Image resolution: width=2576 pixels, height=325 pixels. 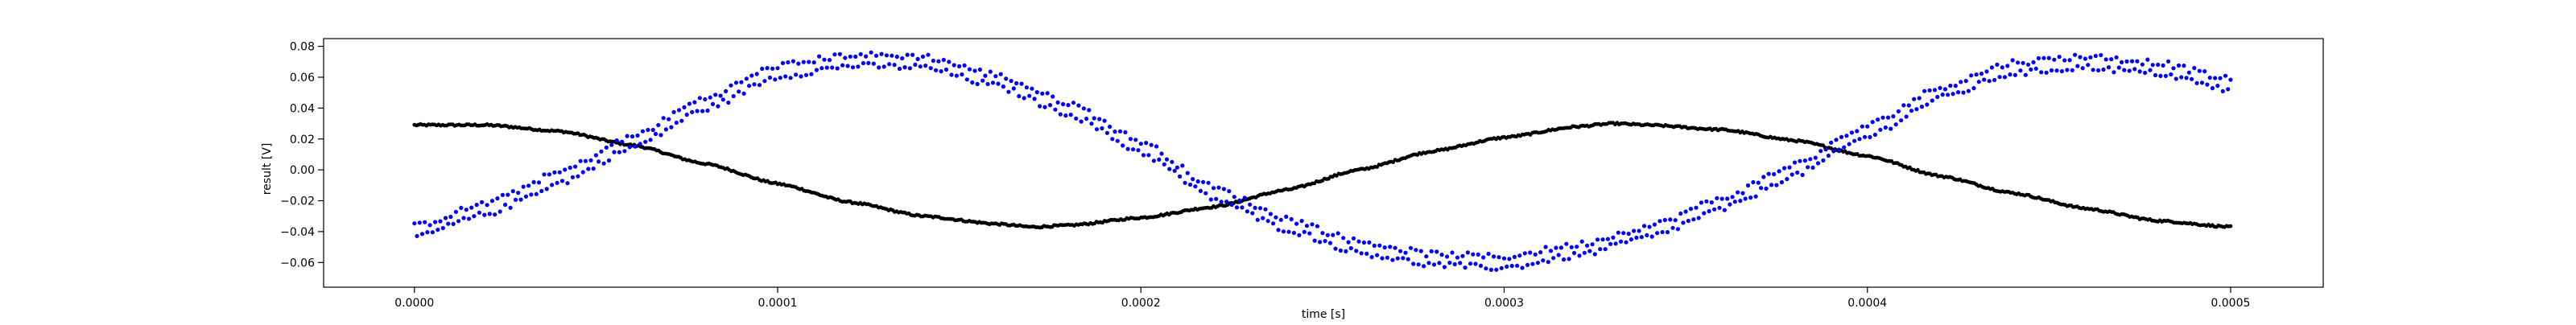 I want to click on x-tick-label: 0.0004, so click(x=1867, y=303).